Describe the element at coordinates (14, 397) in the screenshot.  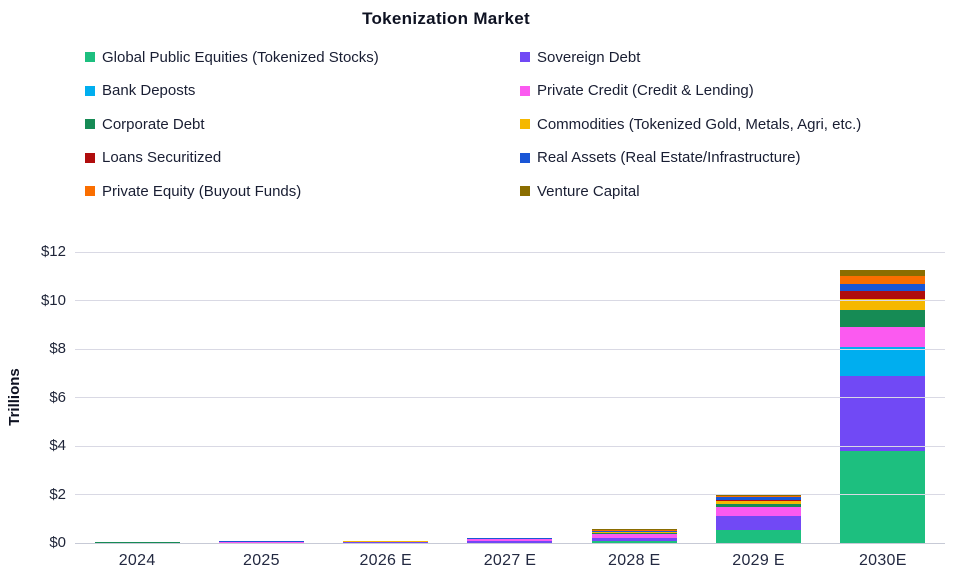
I see `y-axis-title: Trillions` at that location.